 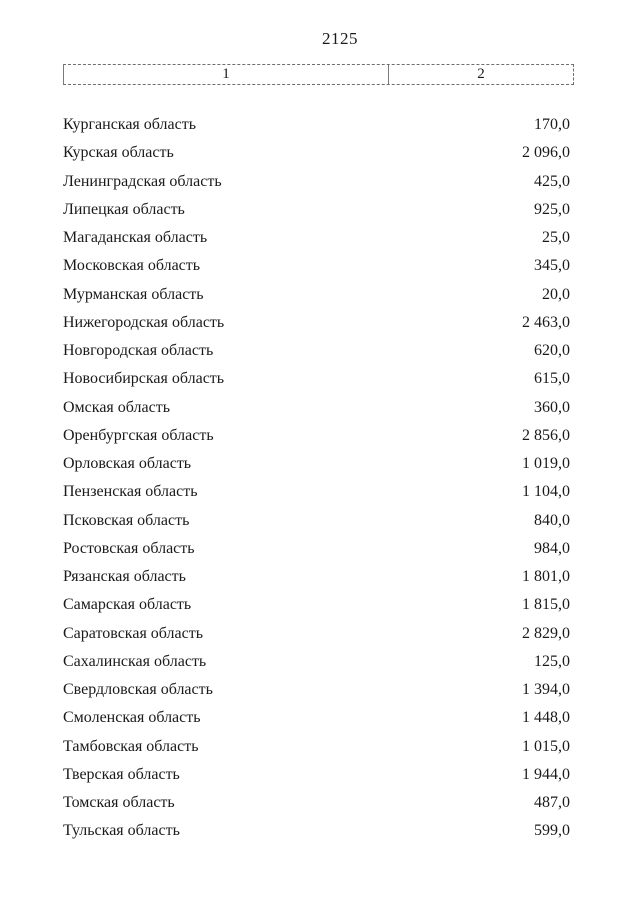 I want to click on region-name: Самарская область, so click(x=127, y=605).